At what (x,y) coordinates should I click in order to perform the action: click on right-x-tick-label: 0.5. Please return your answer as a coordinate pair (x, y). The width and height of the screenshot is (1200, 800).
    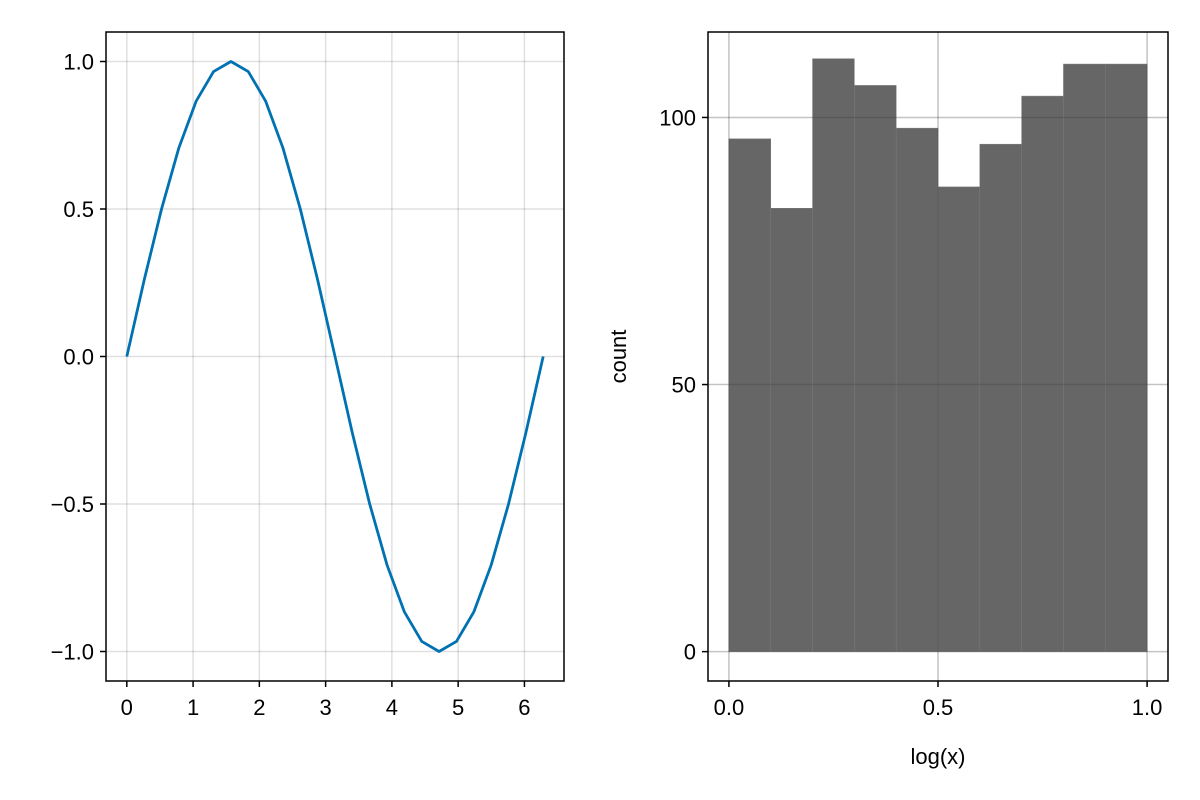
    Looking at the image, I should click on (938, 707).